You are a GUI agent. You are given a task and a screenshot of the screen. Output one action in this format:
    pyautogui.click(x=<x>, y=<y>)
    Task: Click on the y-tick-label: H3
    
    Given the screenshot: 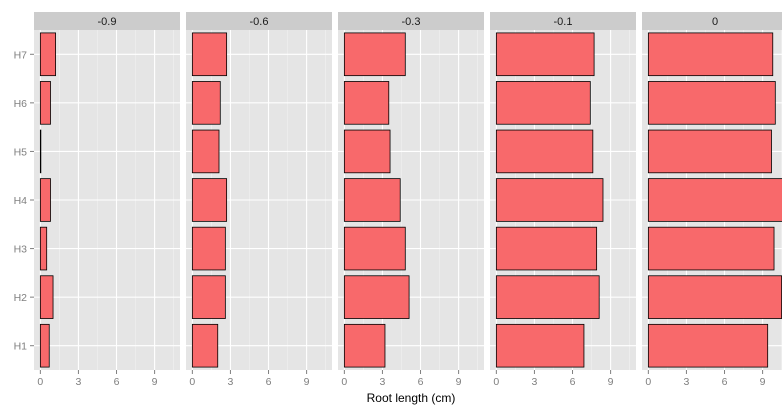 What is the action you would take?
    pyautogui.click(x=21, y=250)
    